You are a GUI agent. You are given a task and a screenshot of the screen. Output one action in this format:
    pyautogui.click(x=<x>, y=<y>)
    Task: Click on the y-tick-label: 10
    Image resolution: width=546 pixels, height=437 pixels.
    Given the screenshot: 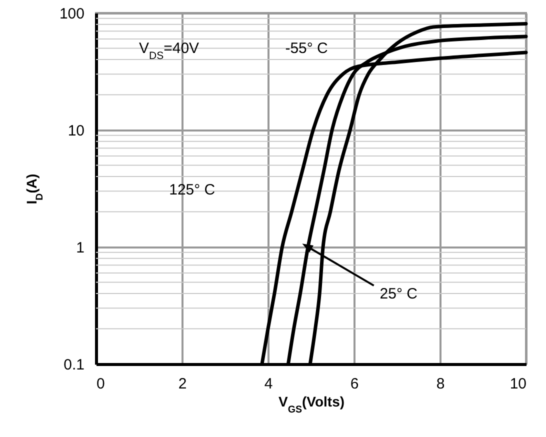 What is the action you would take?
    pyautogui.click(x=76, y=131)
    